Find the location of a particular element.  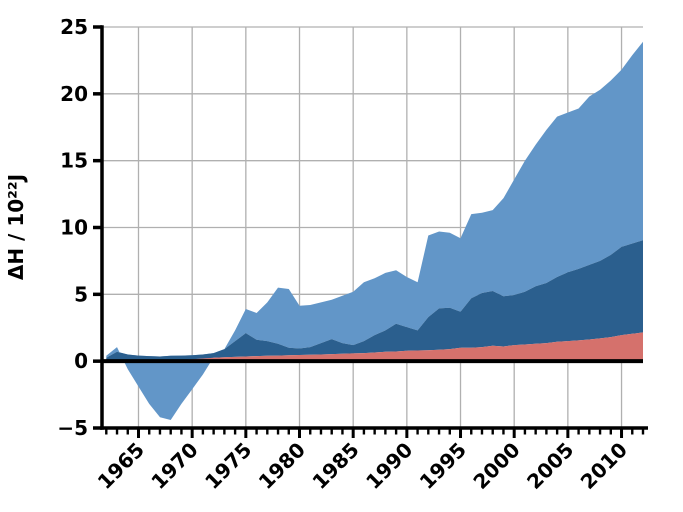

area-lower-red-band is located at coordinates (375, 347).